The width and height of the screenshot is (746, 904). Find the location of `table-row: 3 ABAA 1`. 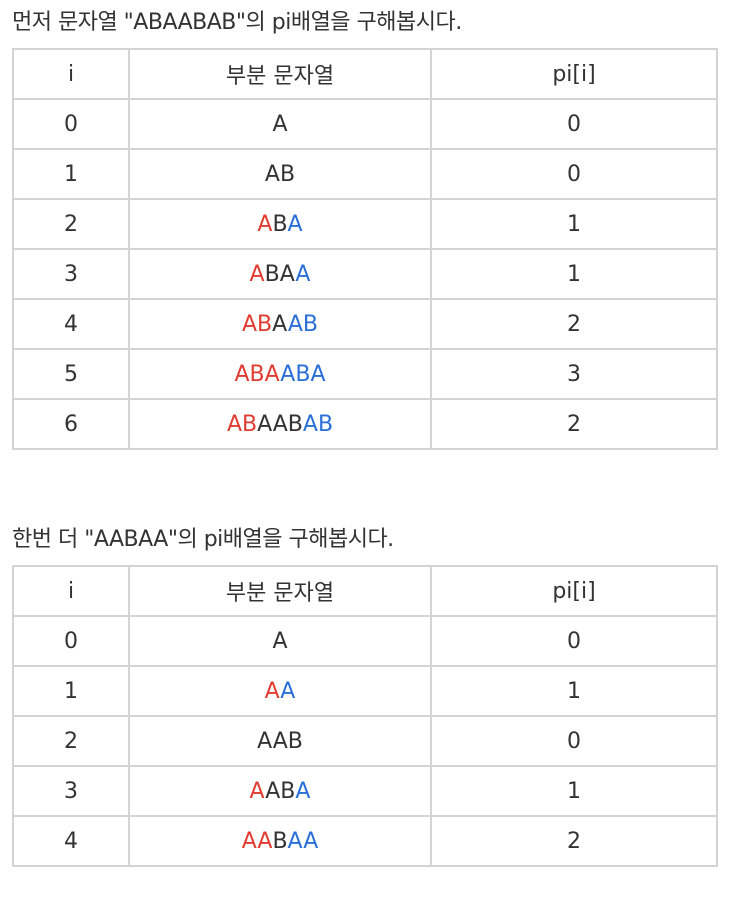

table-row: 3 ABAA 1 is located at coordinates (365, 274).